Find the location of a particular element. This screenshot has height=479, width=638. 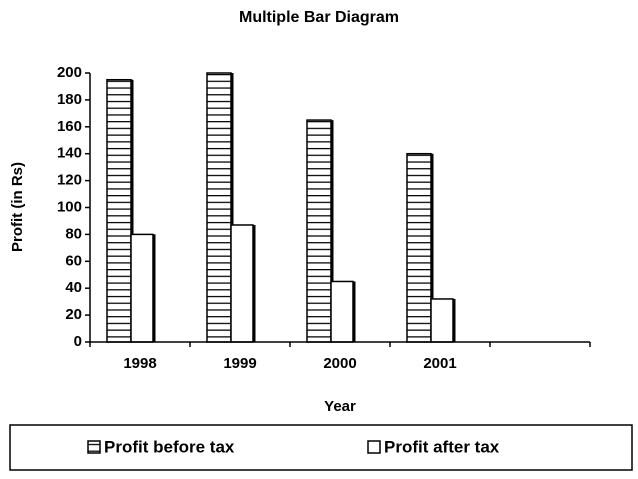

x-tick-label: 1998 is located at coordinates (139, 363).